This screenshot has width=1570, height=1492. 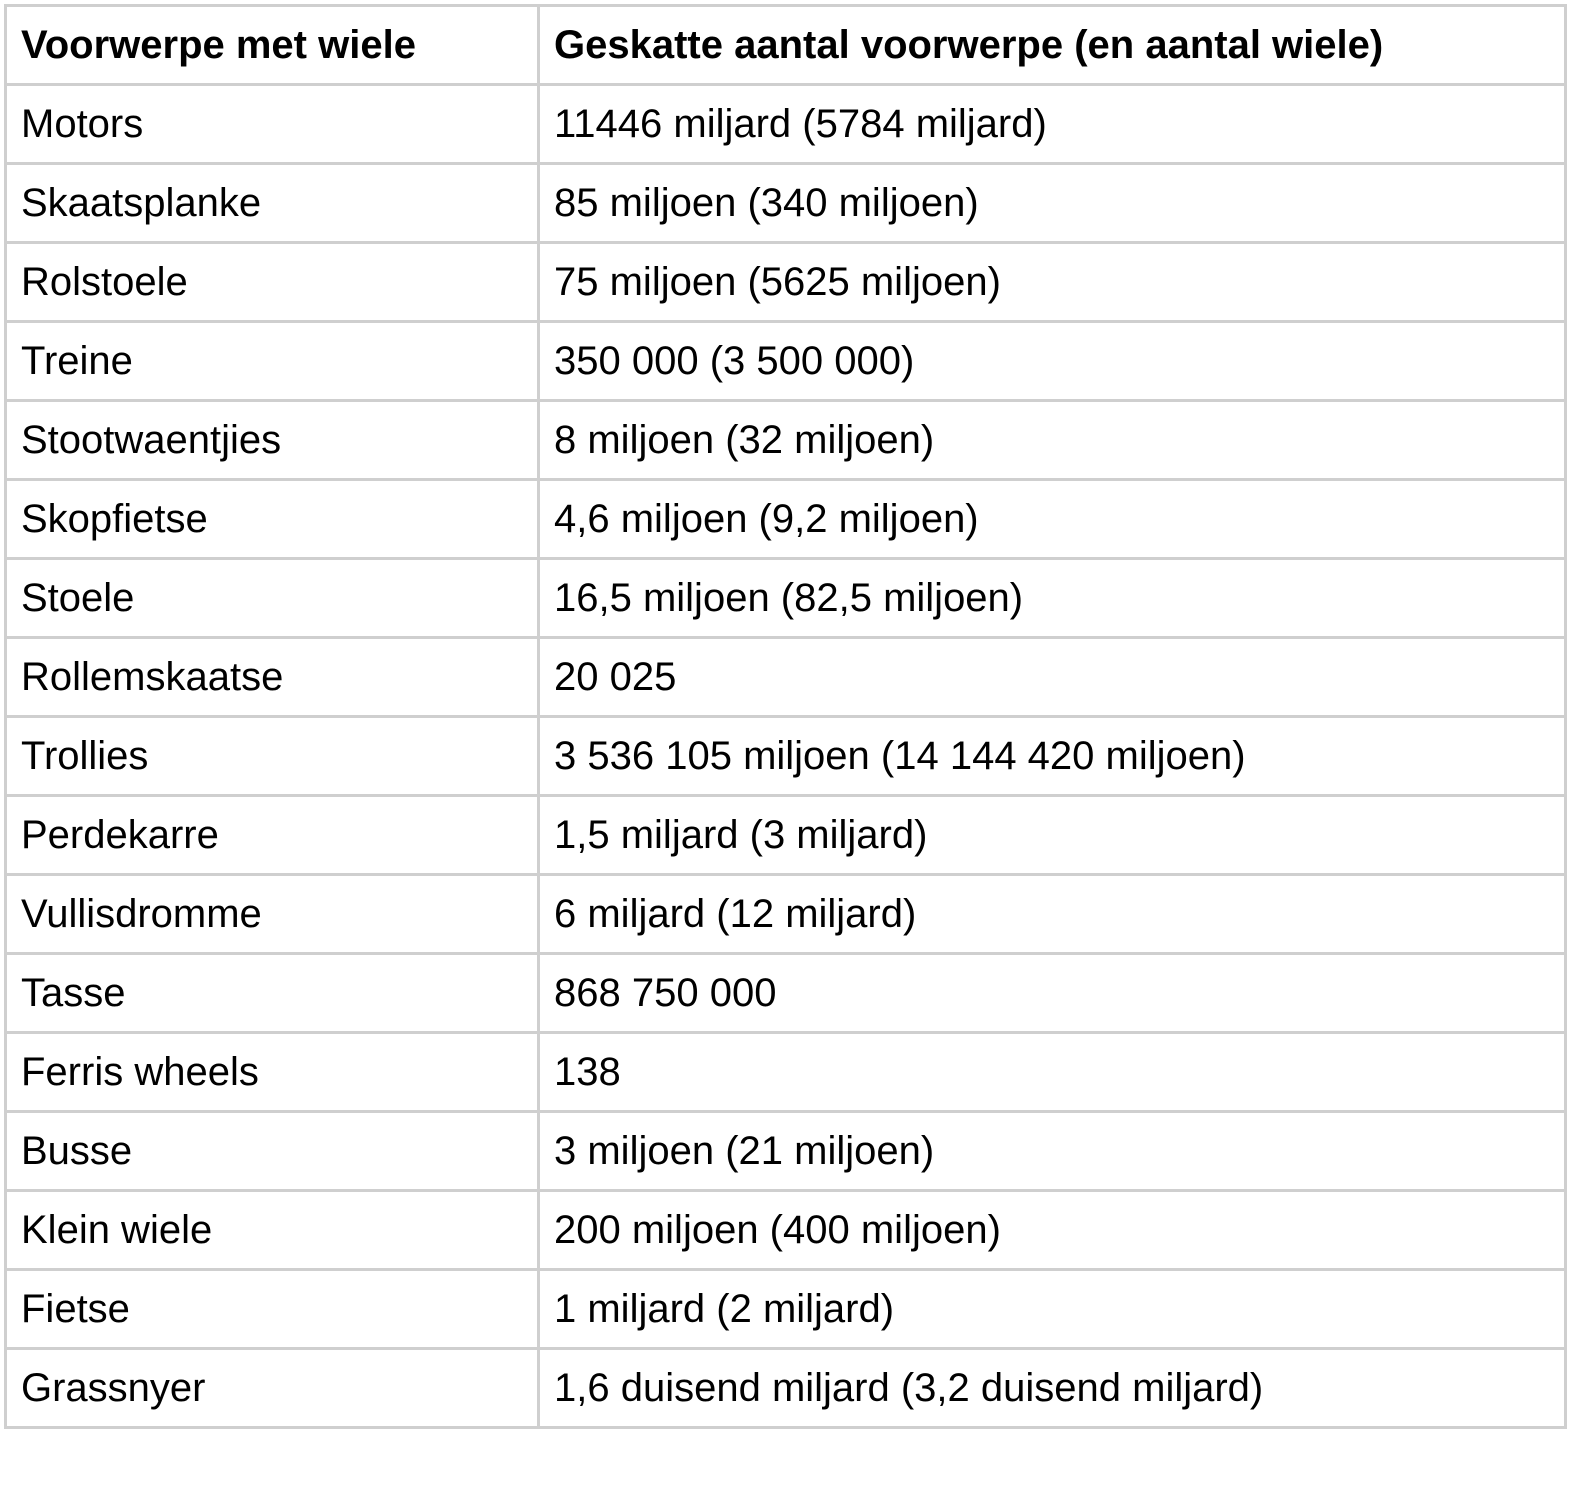 What do you see at coordinates (272, 124) in the screenshot?
I see `item-cell: Motors` at bounding box center [272, 124].